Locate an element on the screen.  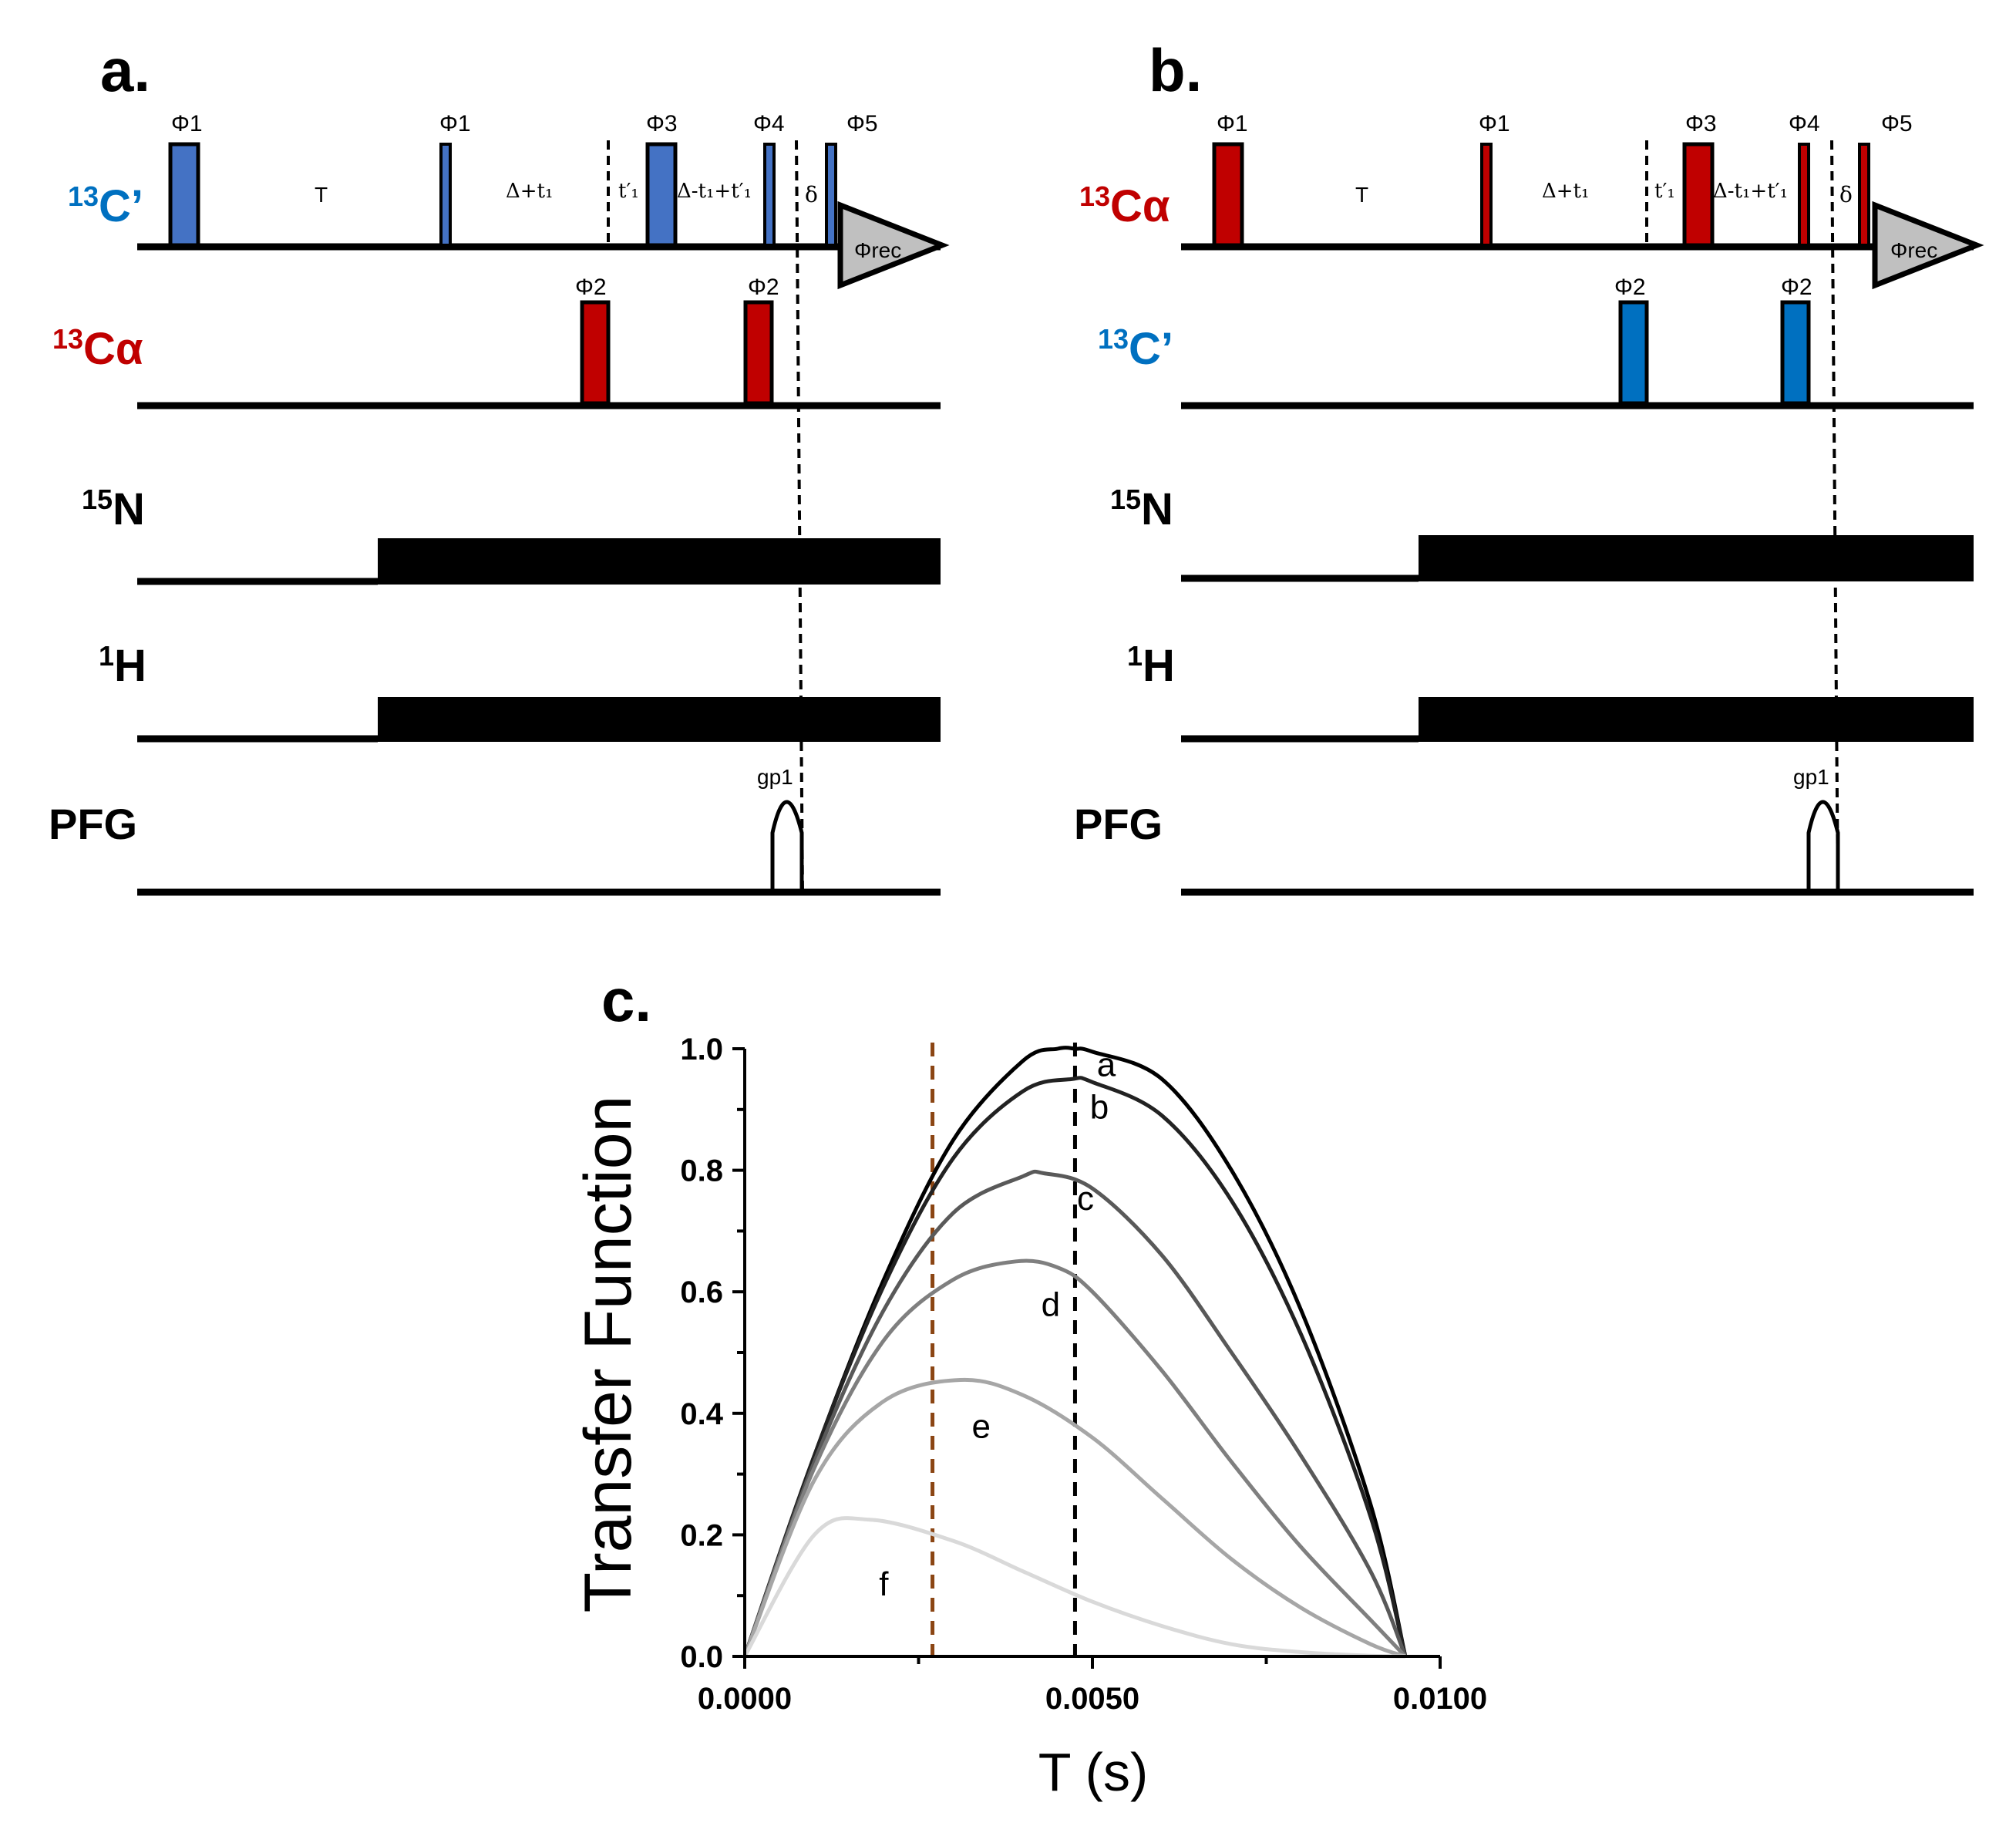
curve-label-e: e is located at coordinates (980, 1426).